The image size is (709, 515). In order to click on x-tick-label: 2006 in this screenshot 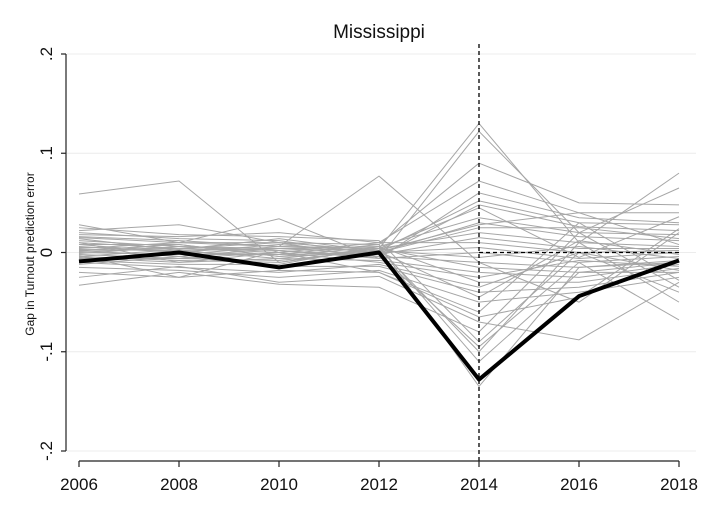, I will do `click(79, 484)`.